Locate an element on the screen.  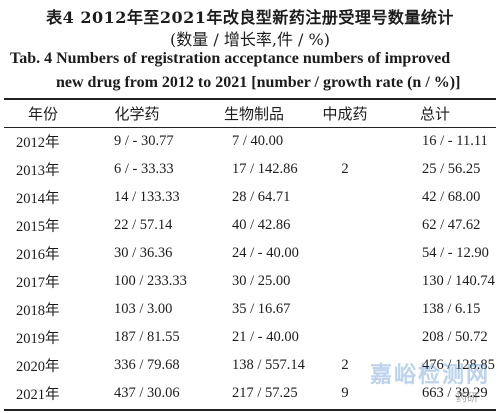
cell-biological: 217 / 57.25 is located at coordinates (265, 392).